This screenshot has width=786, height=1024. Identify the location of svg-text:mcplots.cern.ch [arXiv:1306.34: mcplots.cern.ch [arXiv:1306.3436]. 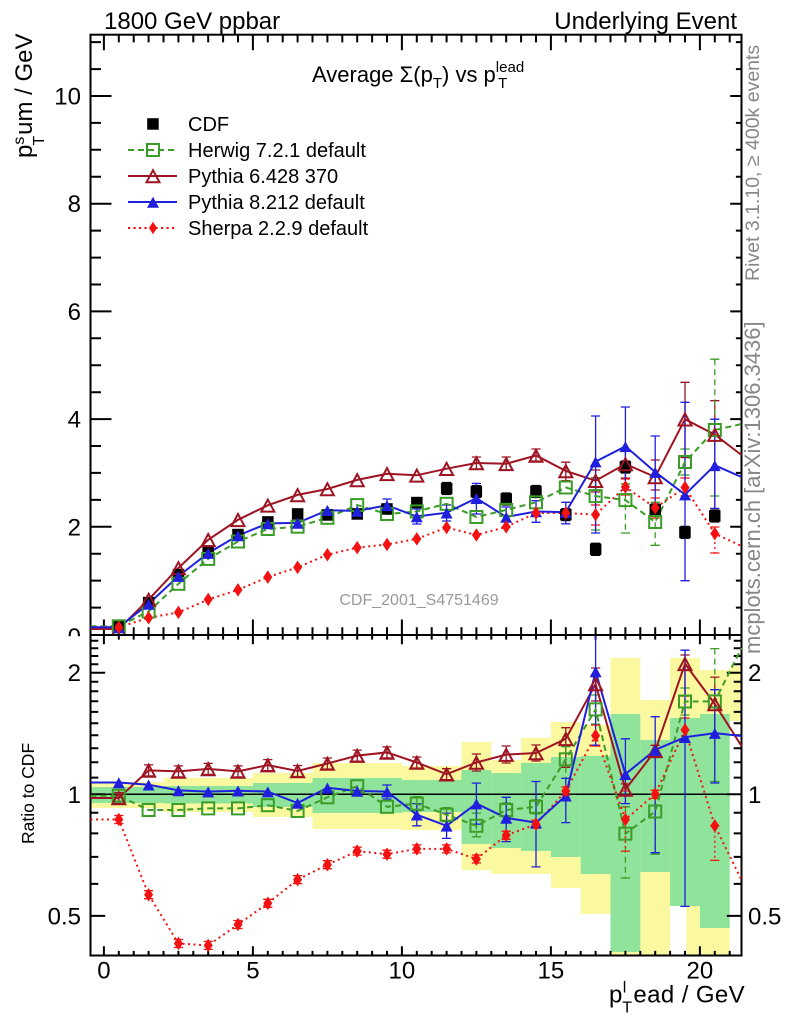
(752, 487).